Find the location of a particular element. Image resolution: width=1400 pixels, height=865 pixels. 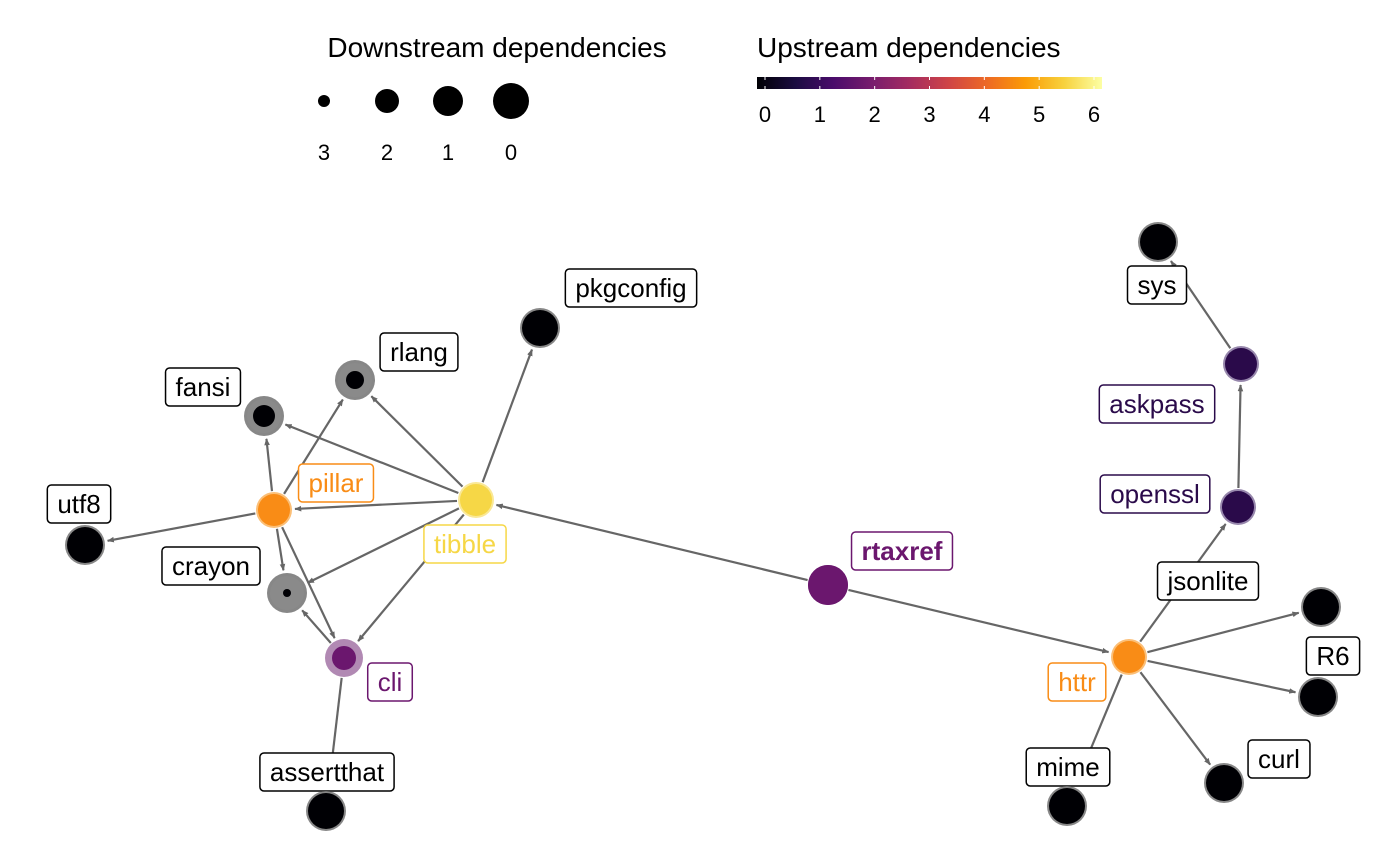

node-label-tibble: tibble is located at coordinates (465, 544).